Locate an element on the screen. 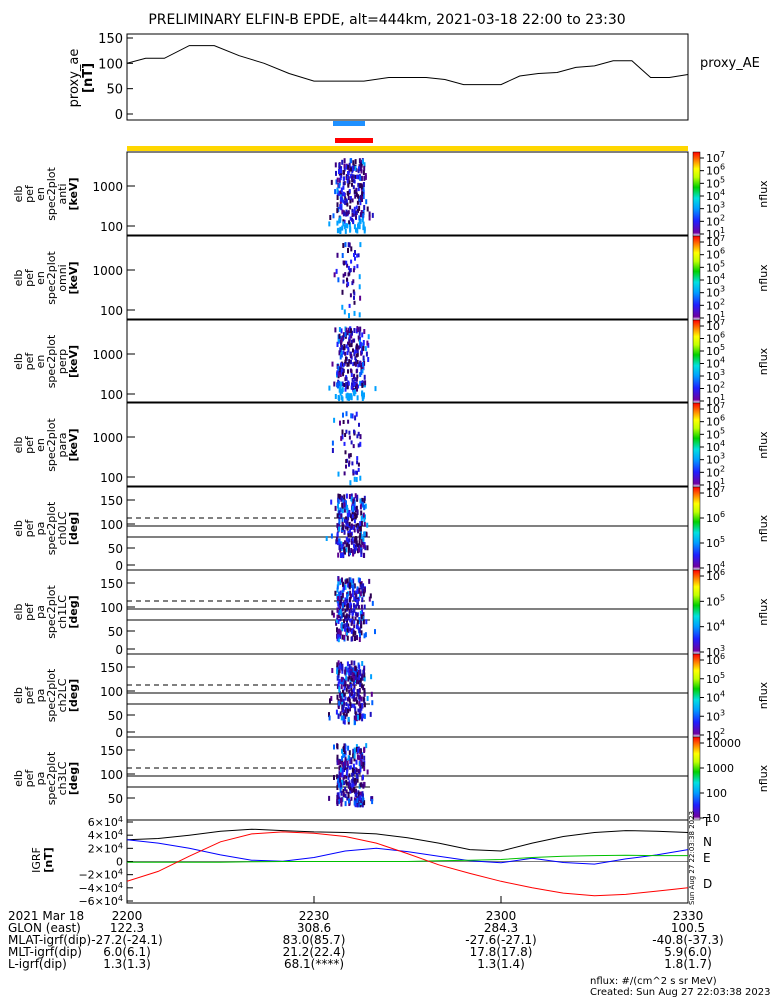 This screenshot has width=775, height=1000. footer-value: 1.8(1.7) is located at coordinates (688, 964).